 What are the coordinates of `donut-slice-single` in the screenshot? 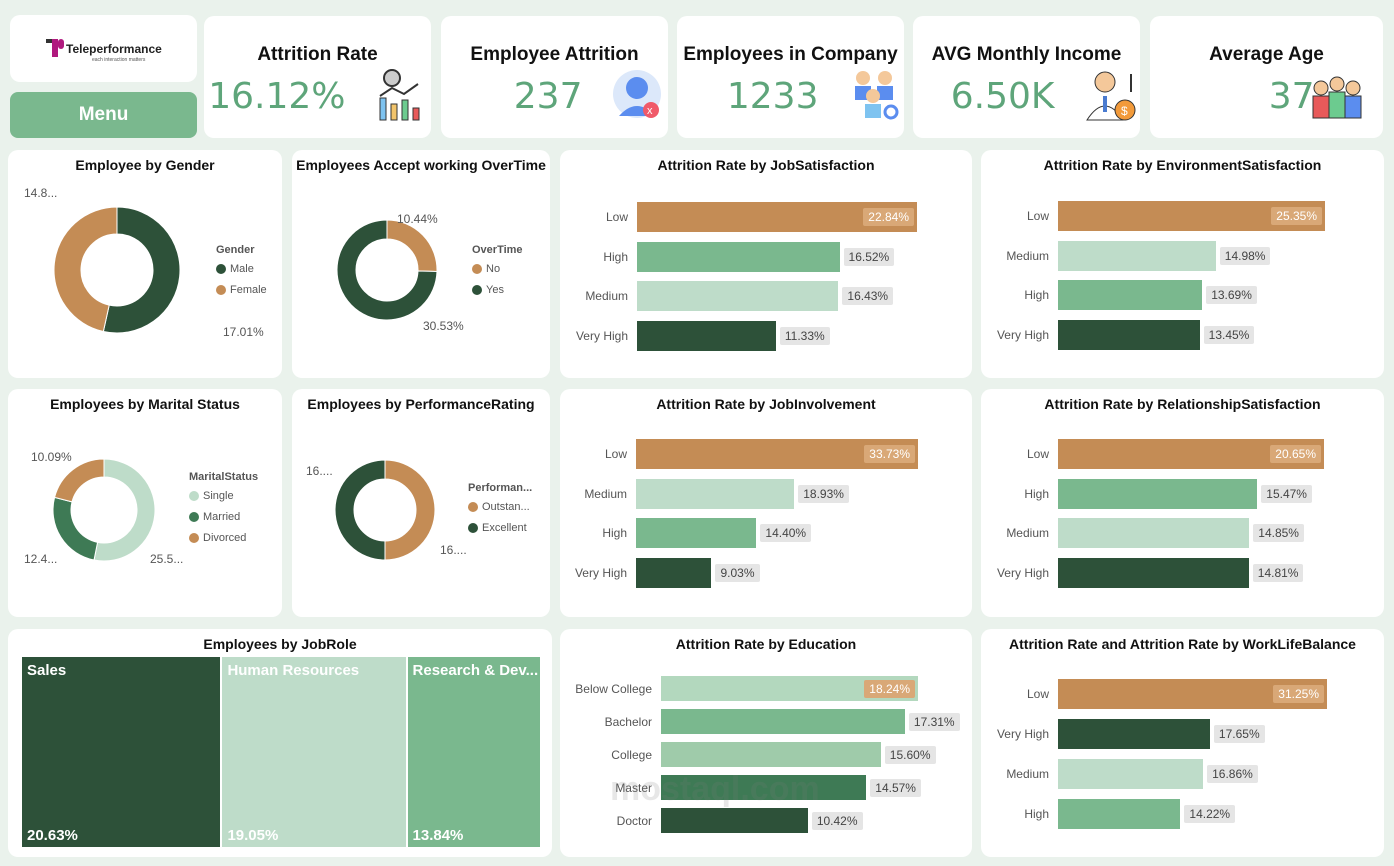 It's located at (124, 510).